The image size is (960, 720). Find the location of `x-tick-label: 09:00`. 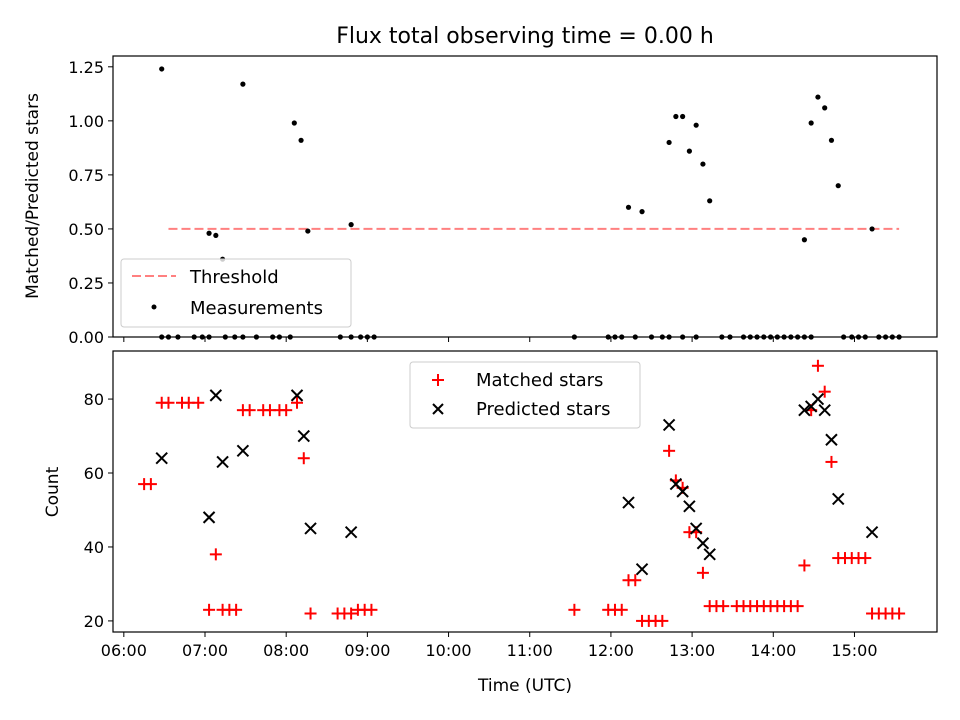

x-tick-label: 09:00 is located at coordinates (367, 650).